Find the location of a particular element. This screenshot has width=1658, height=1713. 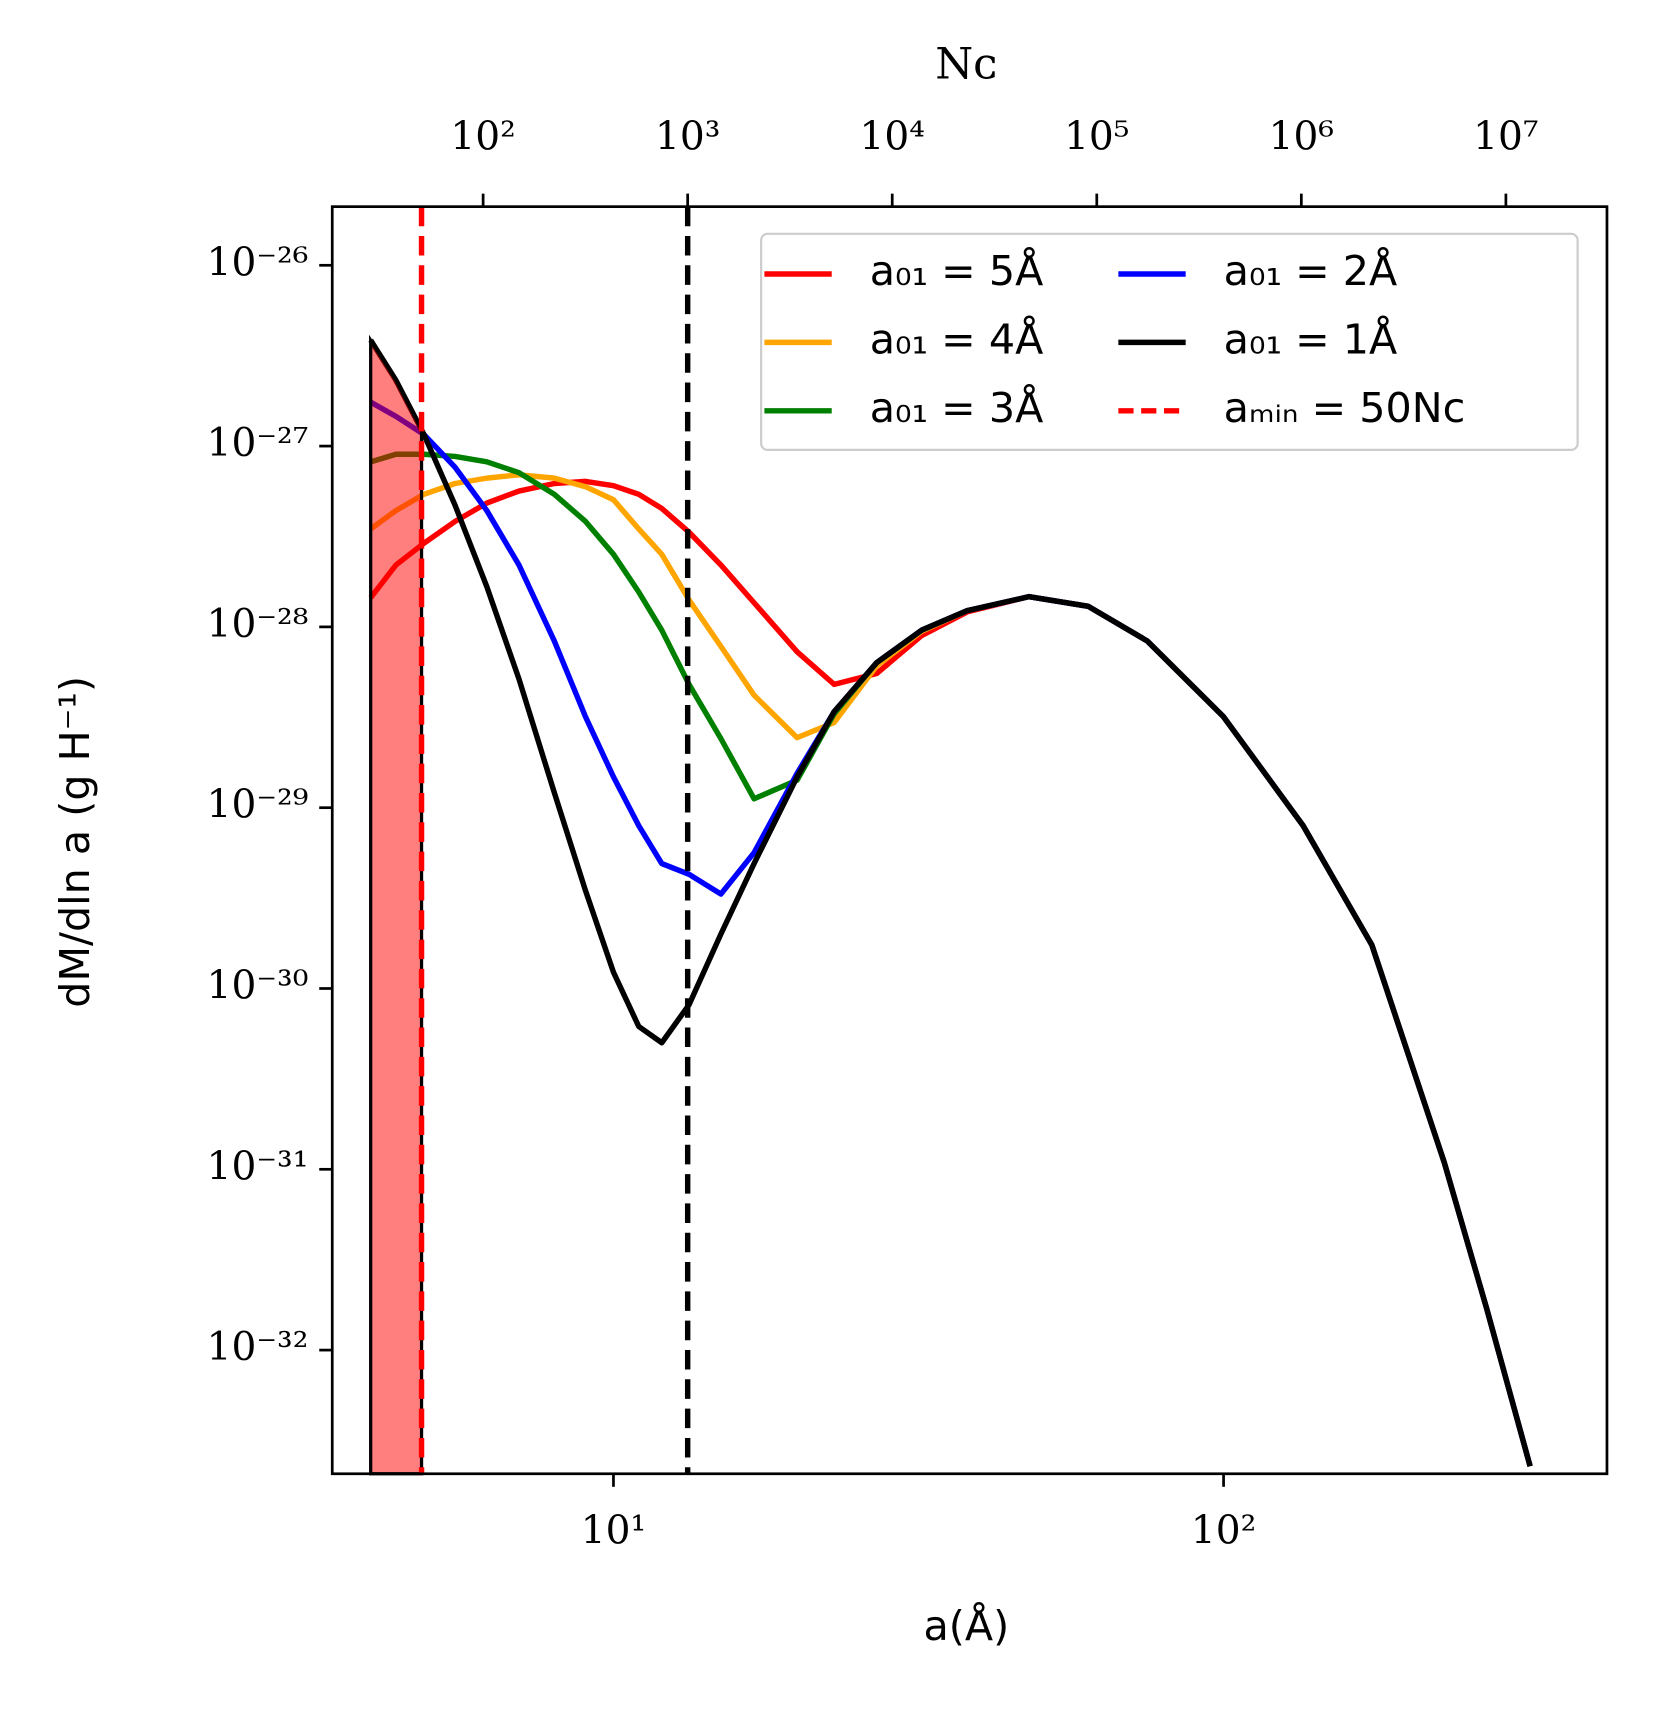

x2-axis-label: Nᴄ is located at coordinates (966, 65).